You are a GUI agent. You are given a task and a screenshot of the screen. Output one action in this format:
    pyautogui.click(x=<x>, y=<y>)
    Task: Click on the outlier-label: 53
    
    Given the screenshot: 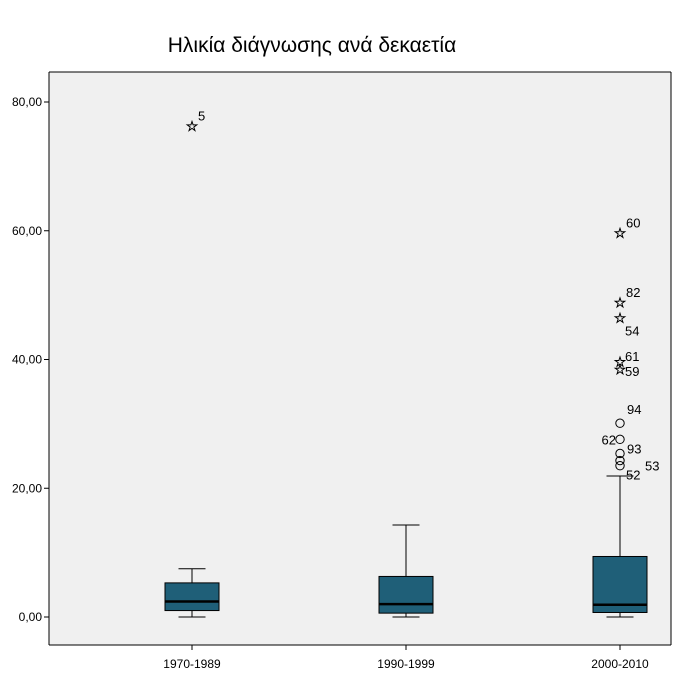 What is the action you would take?
    pyautogui.click(x=652, y=466)
    